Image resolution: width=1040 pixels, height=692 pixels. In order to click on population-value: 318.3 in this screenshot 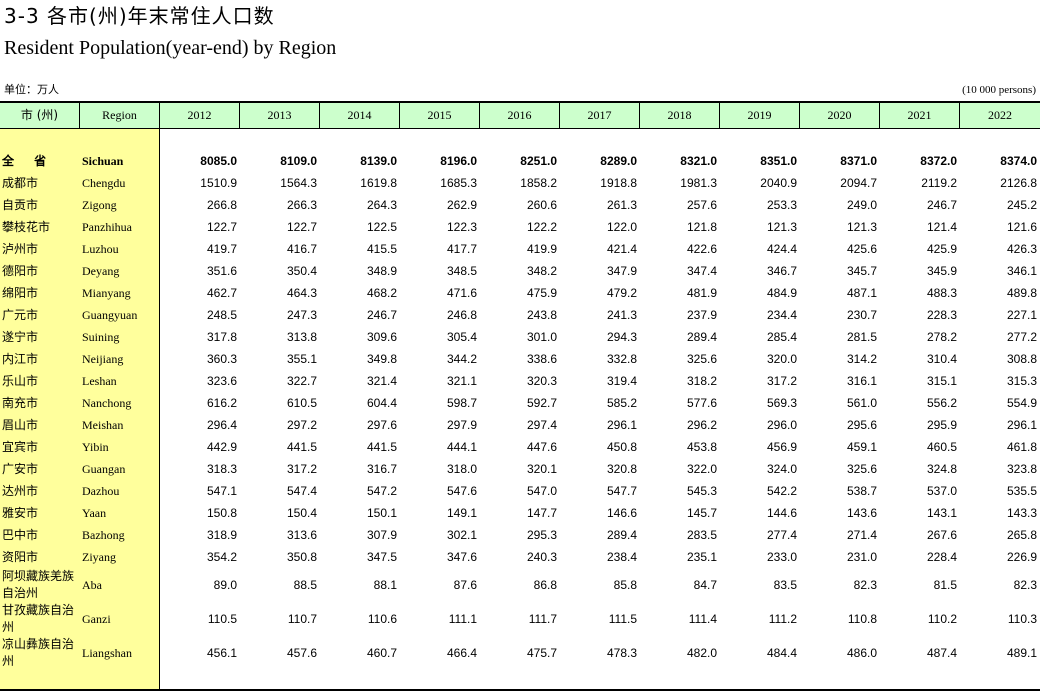, I will do `click(221, 469)`.